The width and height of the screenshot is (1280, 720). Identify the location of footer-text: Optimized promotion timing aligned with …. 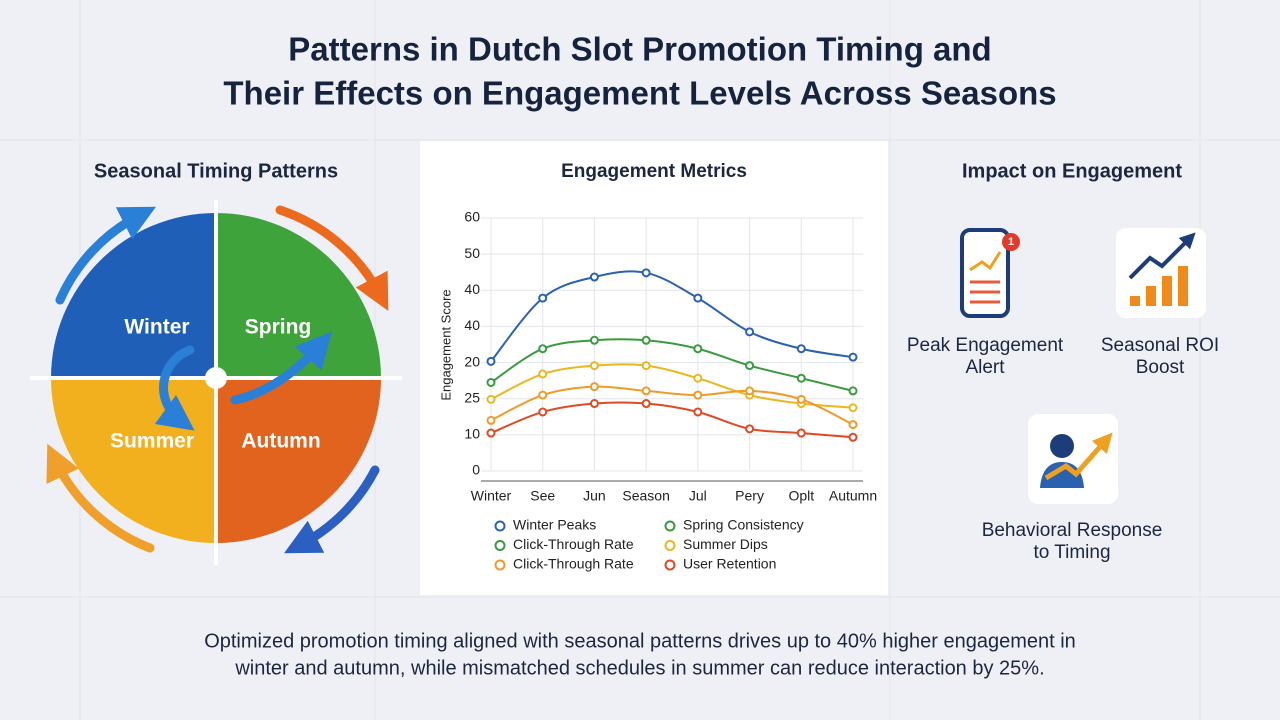
(640, 641).